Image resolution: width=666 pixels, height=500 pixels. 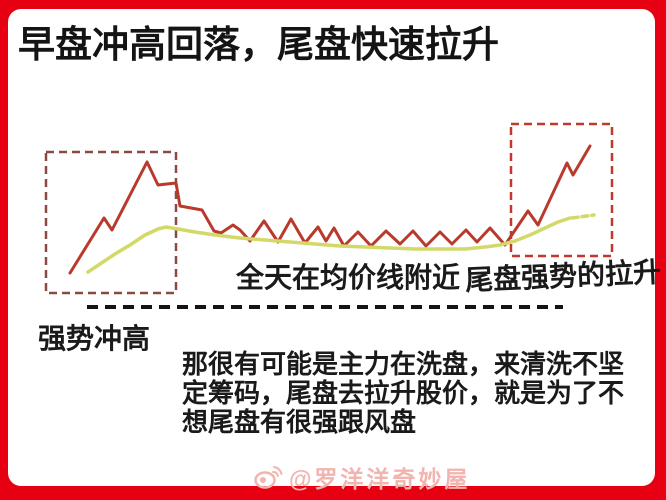 I want to click on late-rally-dashed-box, so click(x=561, y=190).